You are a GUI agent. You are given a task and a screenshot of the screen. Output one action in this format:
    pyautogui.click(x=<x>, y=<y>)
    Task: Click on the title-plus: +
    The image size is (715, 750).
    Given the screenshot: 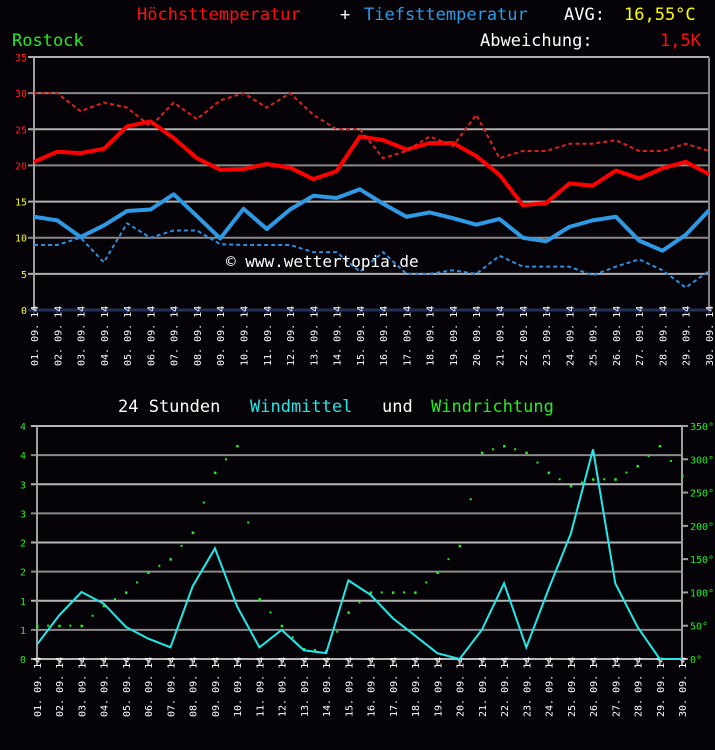 What is the action you would take?
    pyautogui.click(x=345, y=15)
    